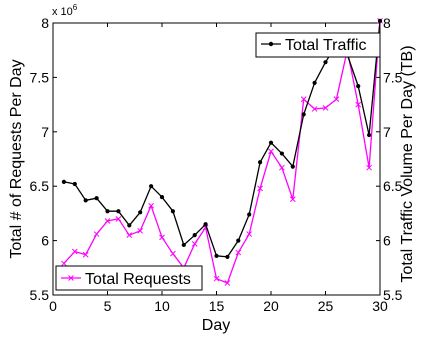 Image resolution: width=426 pixels, height=337 pixels. I want to click on legend-total-traffic: Total Traffic, so click(318, 45).